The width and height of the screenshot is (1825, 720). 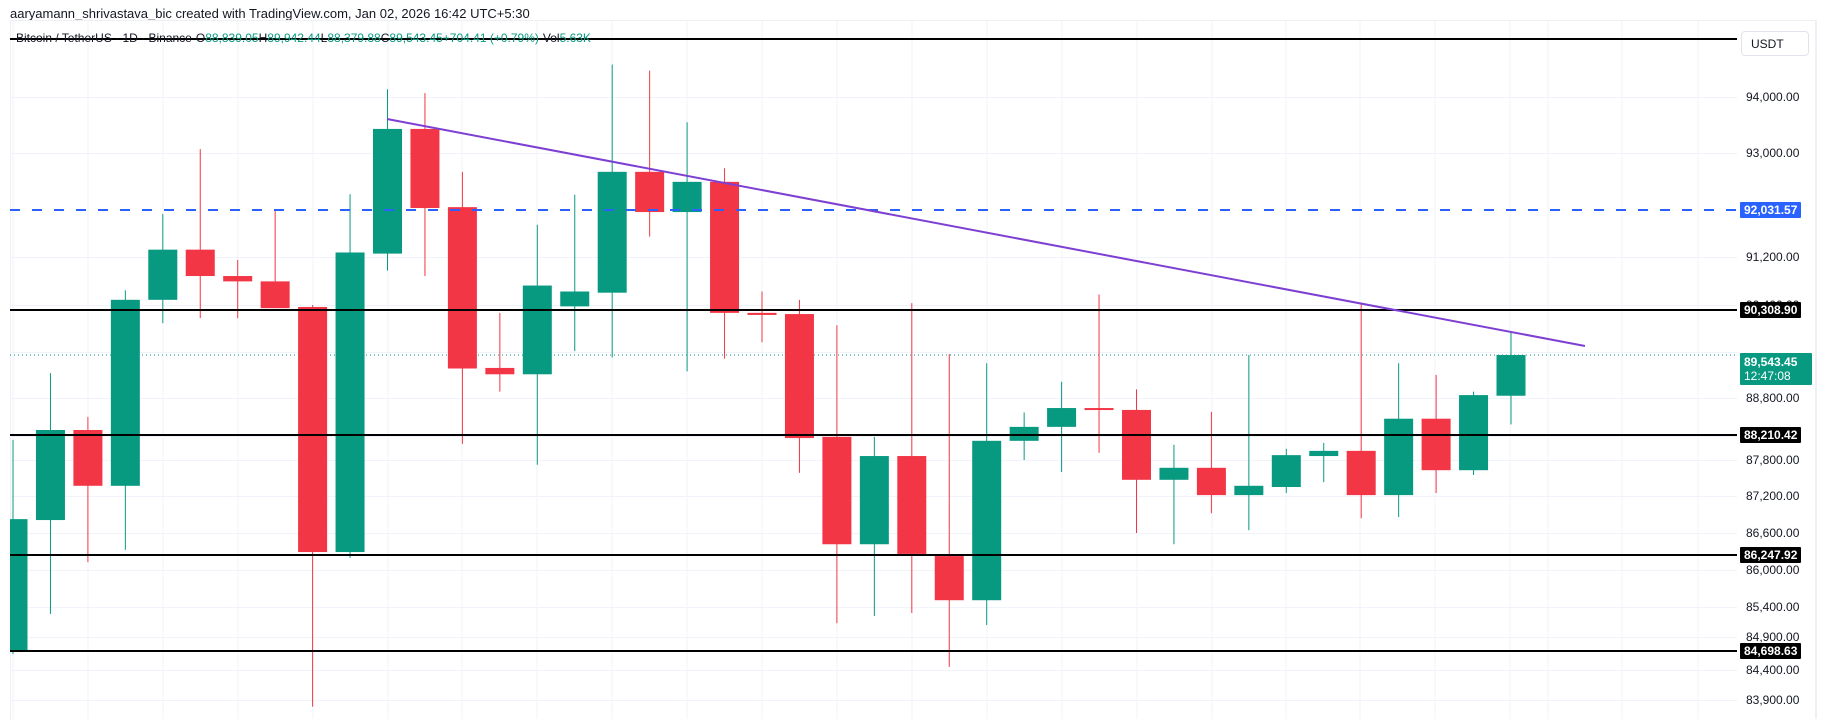 What do you see at coordinates (324, 38) in the screenshot?
I see `low-label: L` at bounding box center [324, 38].